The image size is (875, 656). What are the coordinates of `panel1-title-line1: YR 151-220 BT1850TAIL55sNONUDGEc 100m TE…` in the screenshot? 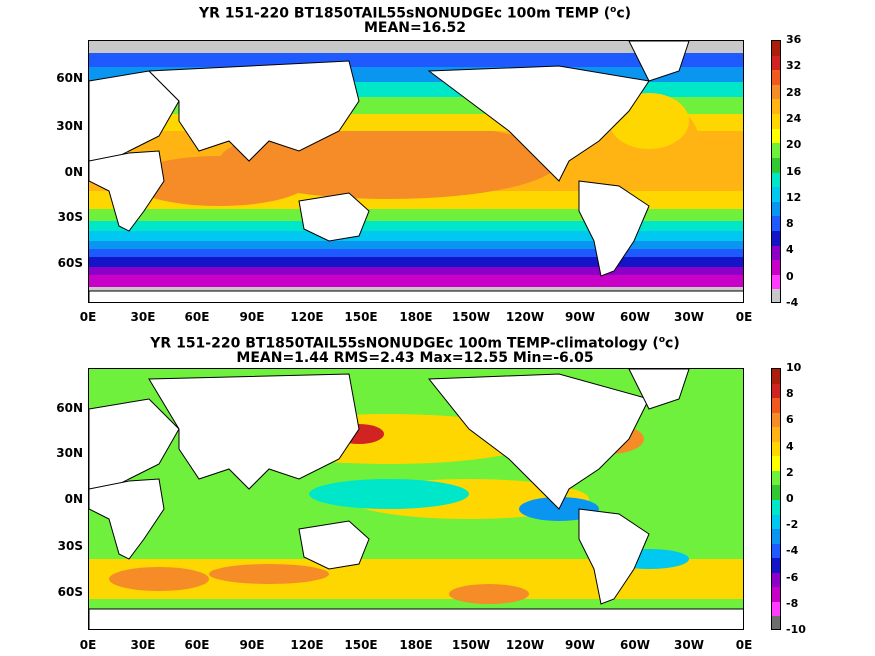 It's located at (415, 13).